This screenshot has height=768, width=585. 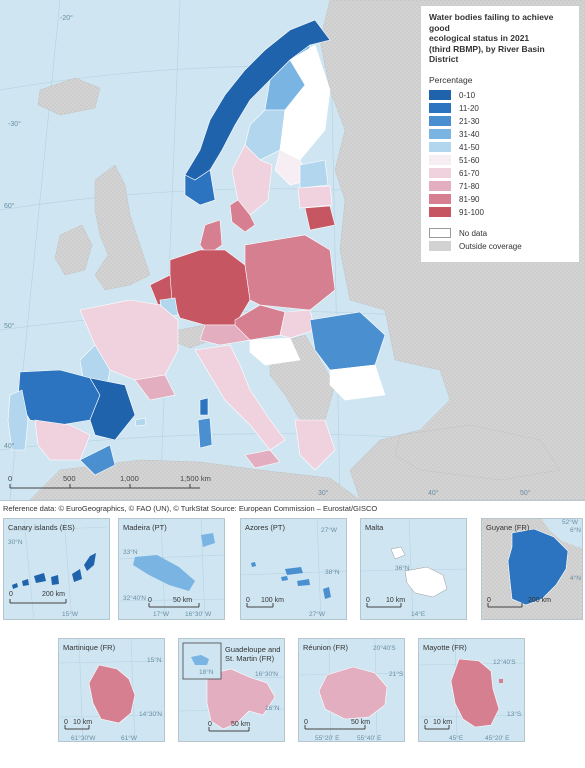 I want to click on legend-label: 41-50, so click(x=469, y=147).